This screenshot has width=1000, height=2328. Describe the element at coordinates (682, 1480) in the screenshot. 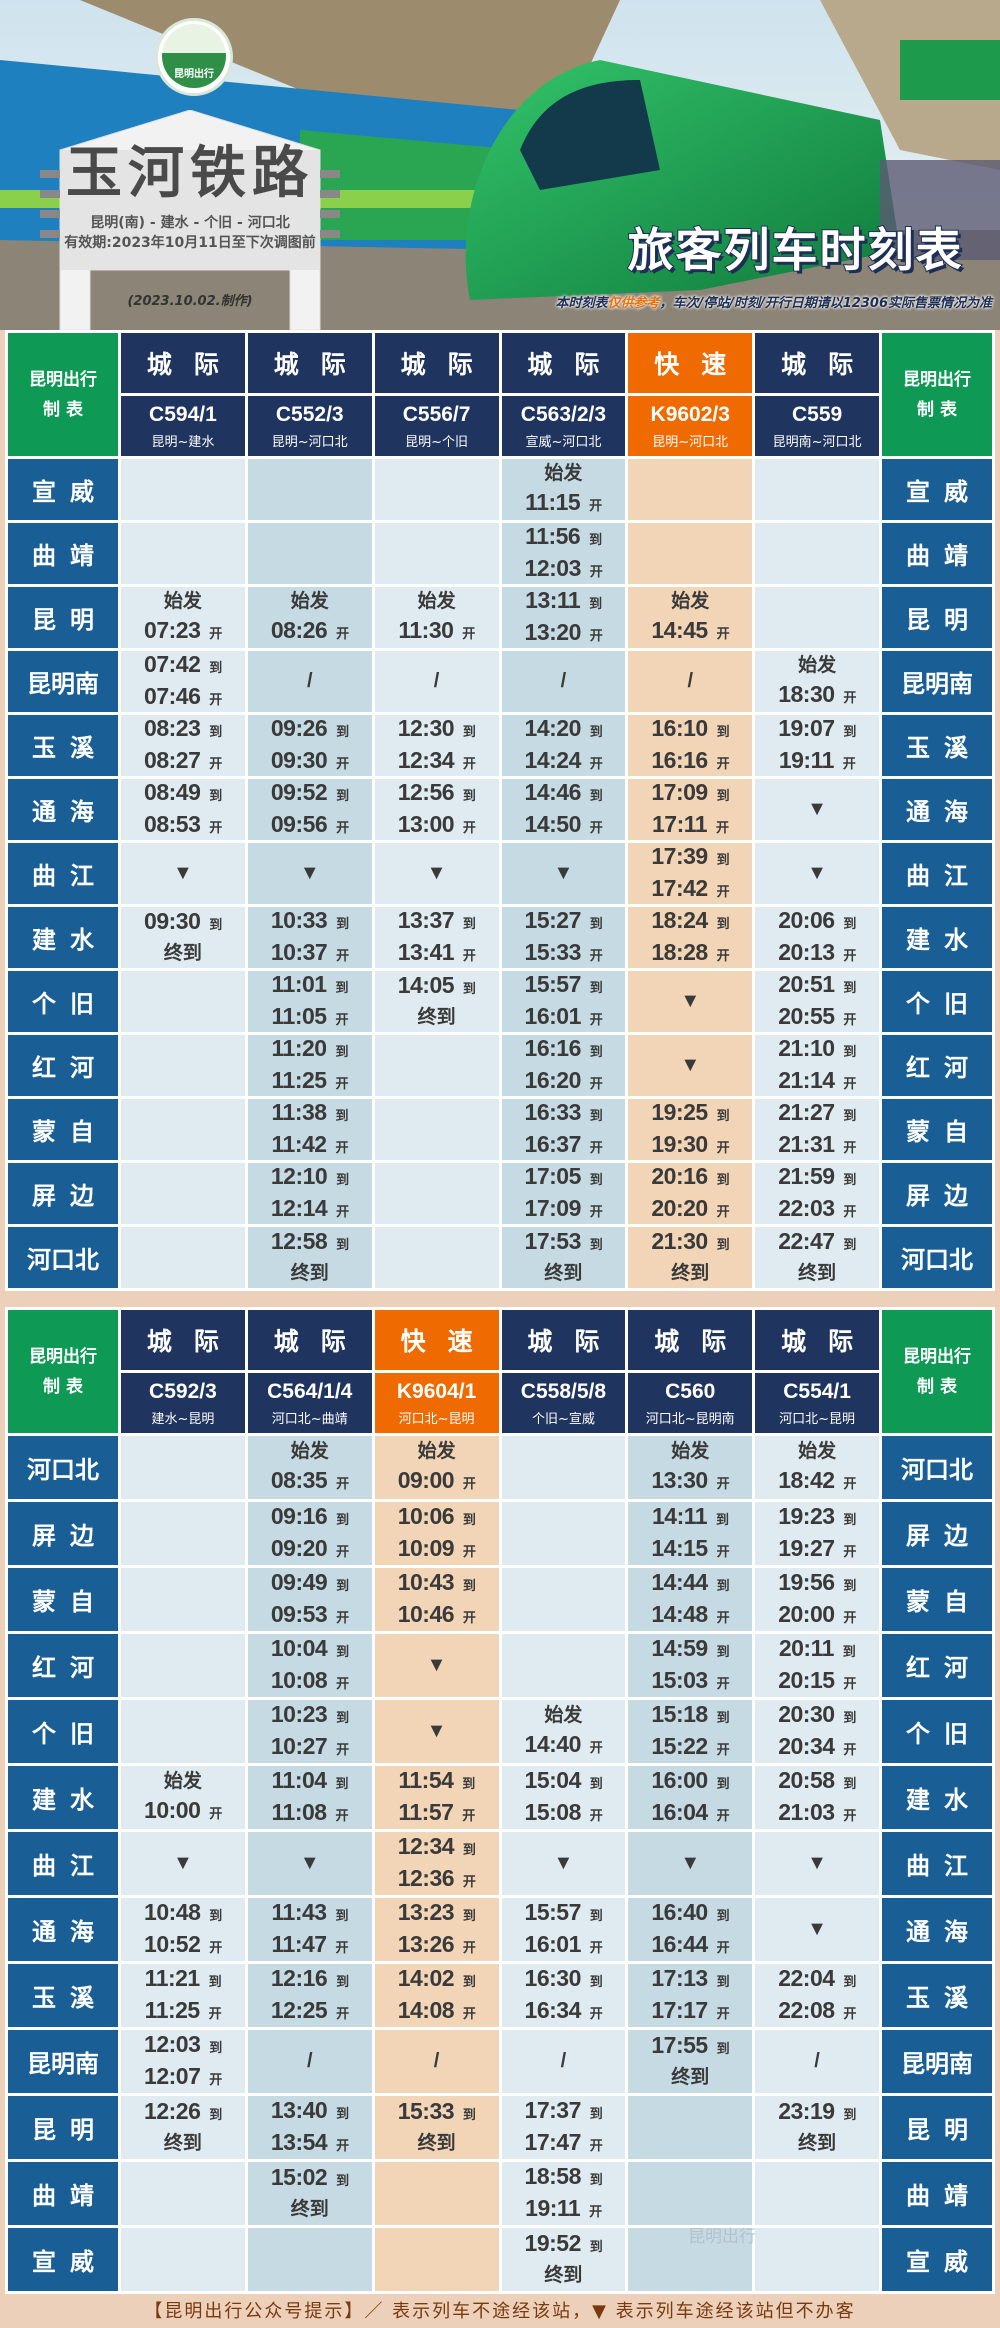

I see `time-value: 13:30` at that location.